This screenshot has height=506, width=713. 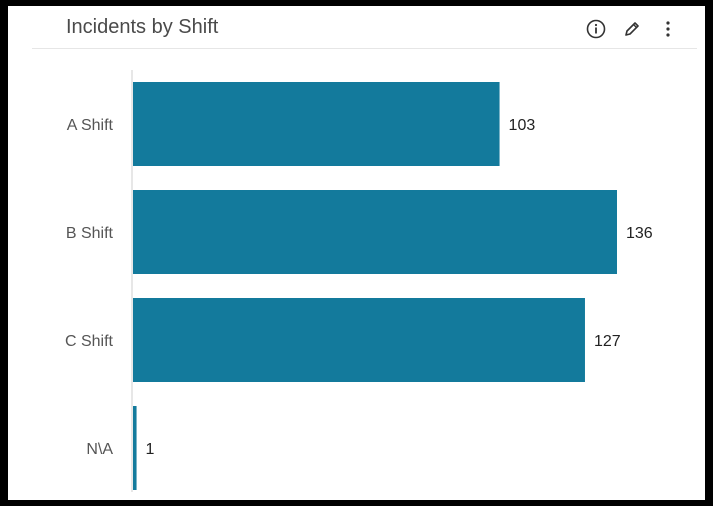 What do you see at coordinates (150, 449) in the screenshot?
I see `value-label: 1` at bounding box center [150, 449].